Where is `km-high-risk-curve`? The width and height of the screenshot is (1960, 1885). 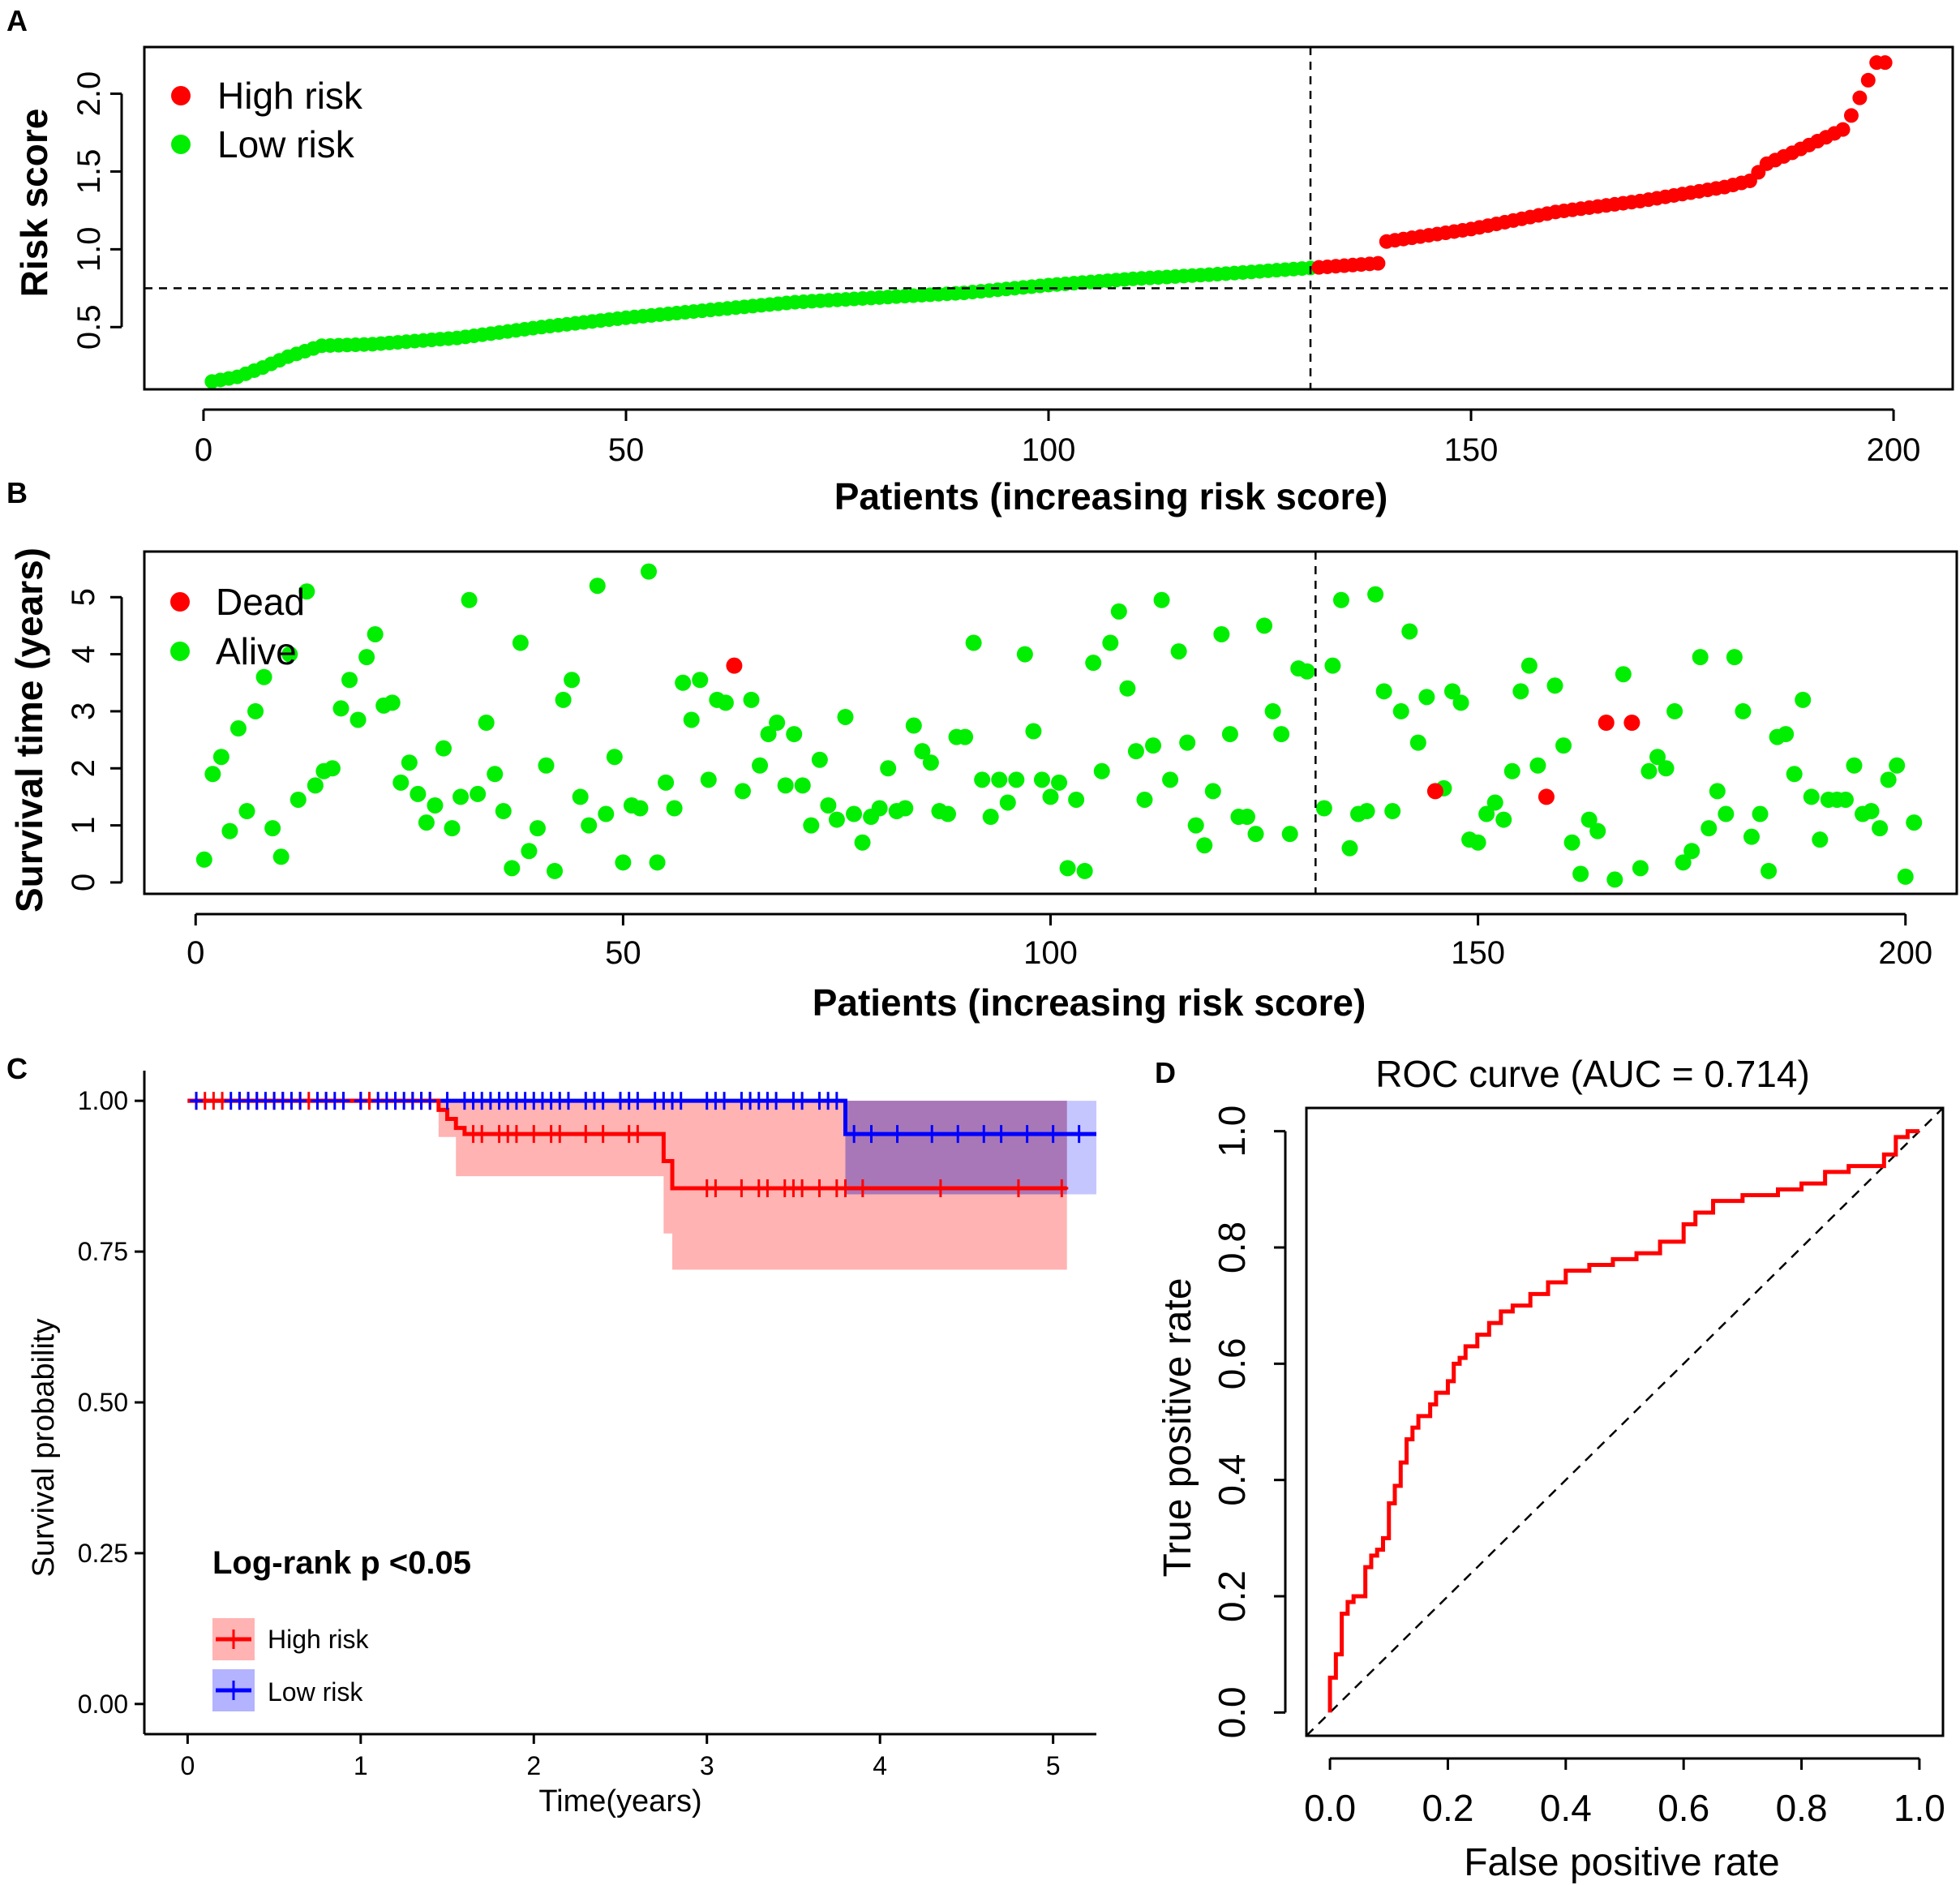
km-high-risk-curve is located at coordinates (627, 1144).